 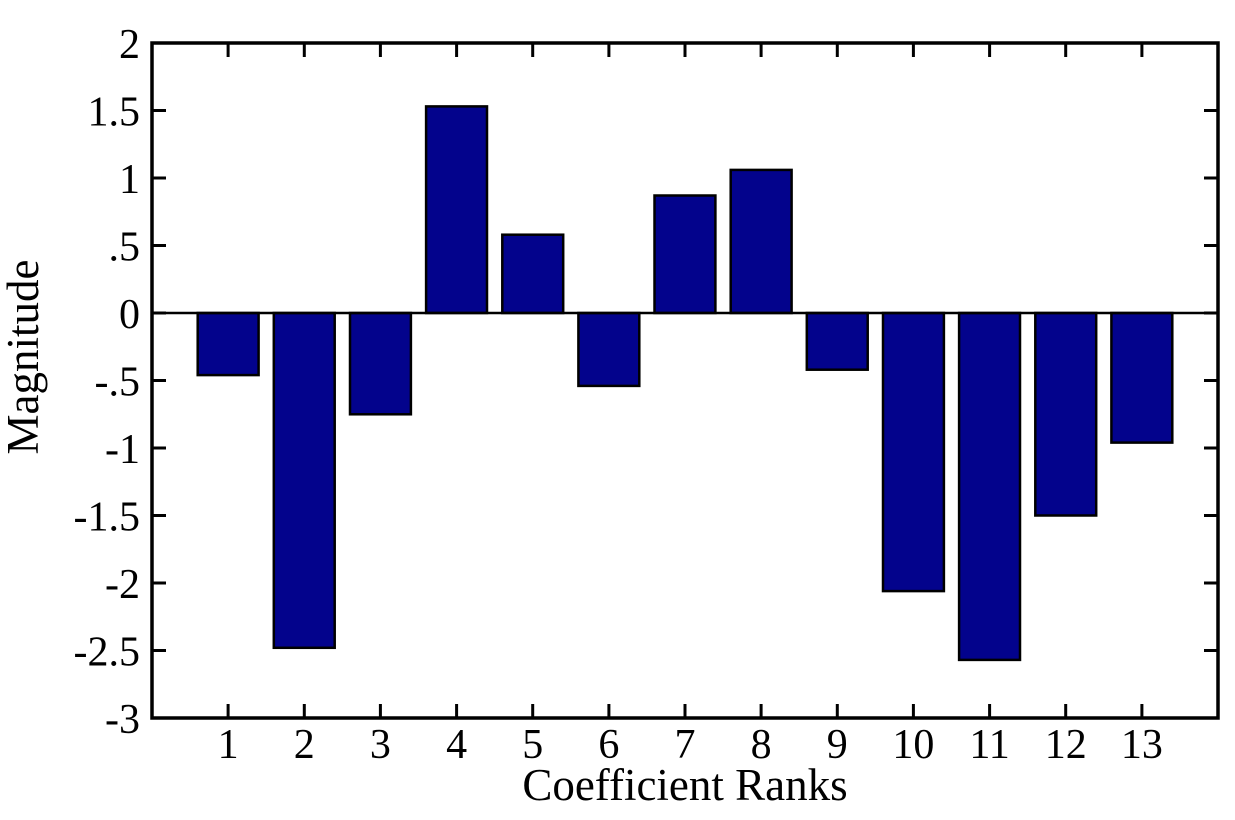 What do you see at coordinates (125, 248) in the screenshot?
I see `y-tick-label: .5` at bounding box center [125, 248].